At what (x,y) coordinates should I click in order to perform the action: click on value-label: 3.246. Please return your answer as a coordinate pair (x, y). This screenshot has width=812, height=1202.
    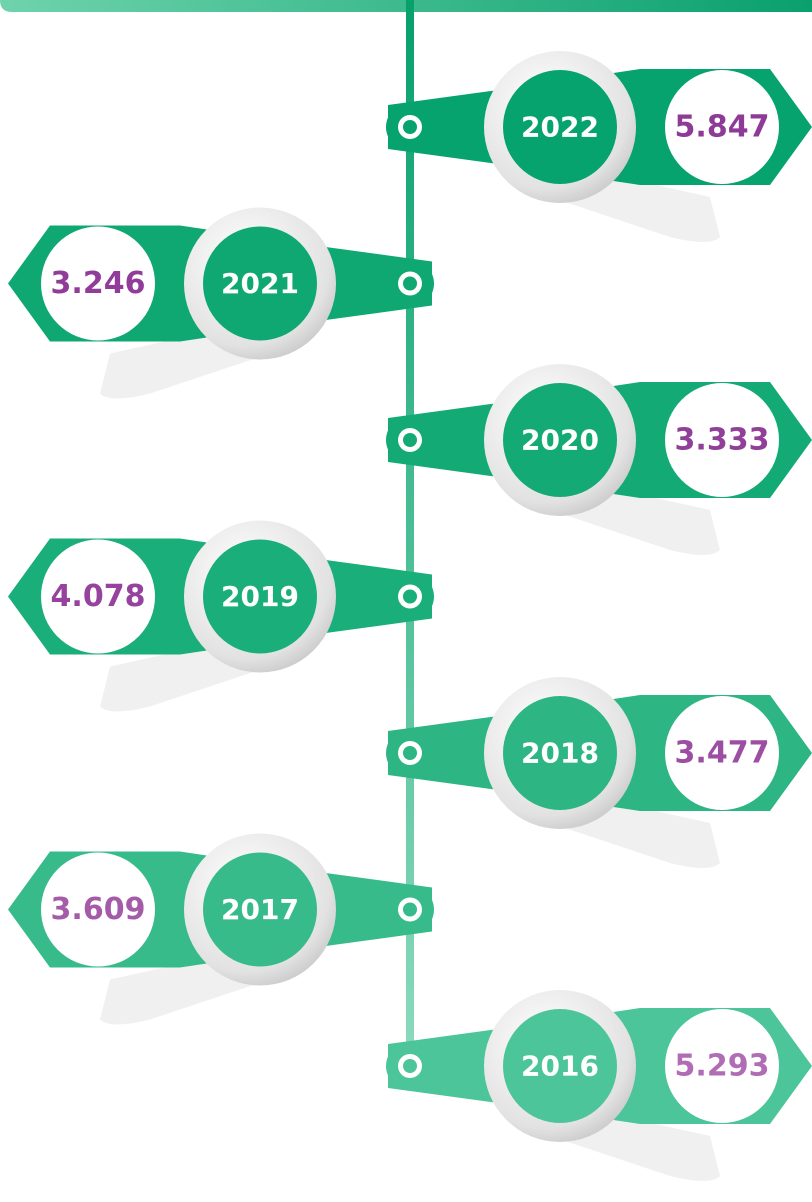
    Looking at the image, I should click on (98, 283).